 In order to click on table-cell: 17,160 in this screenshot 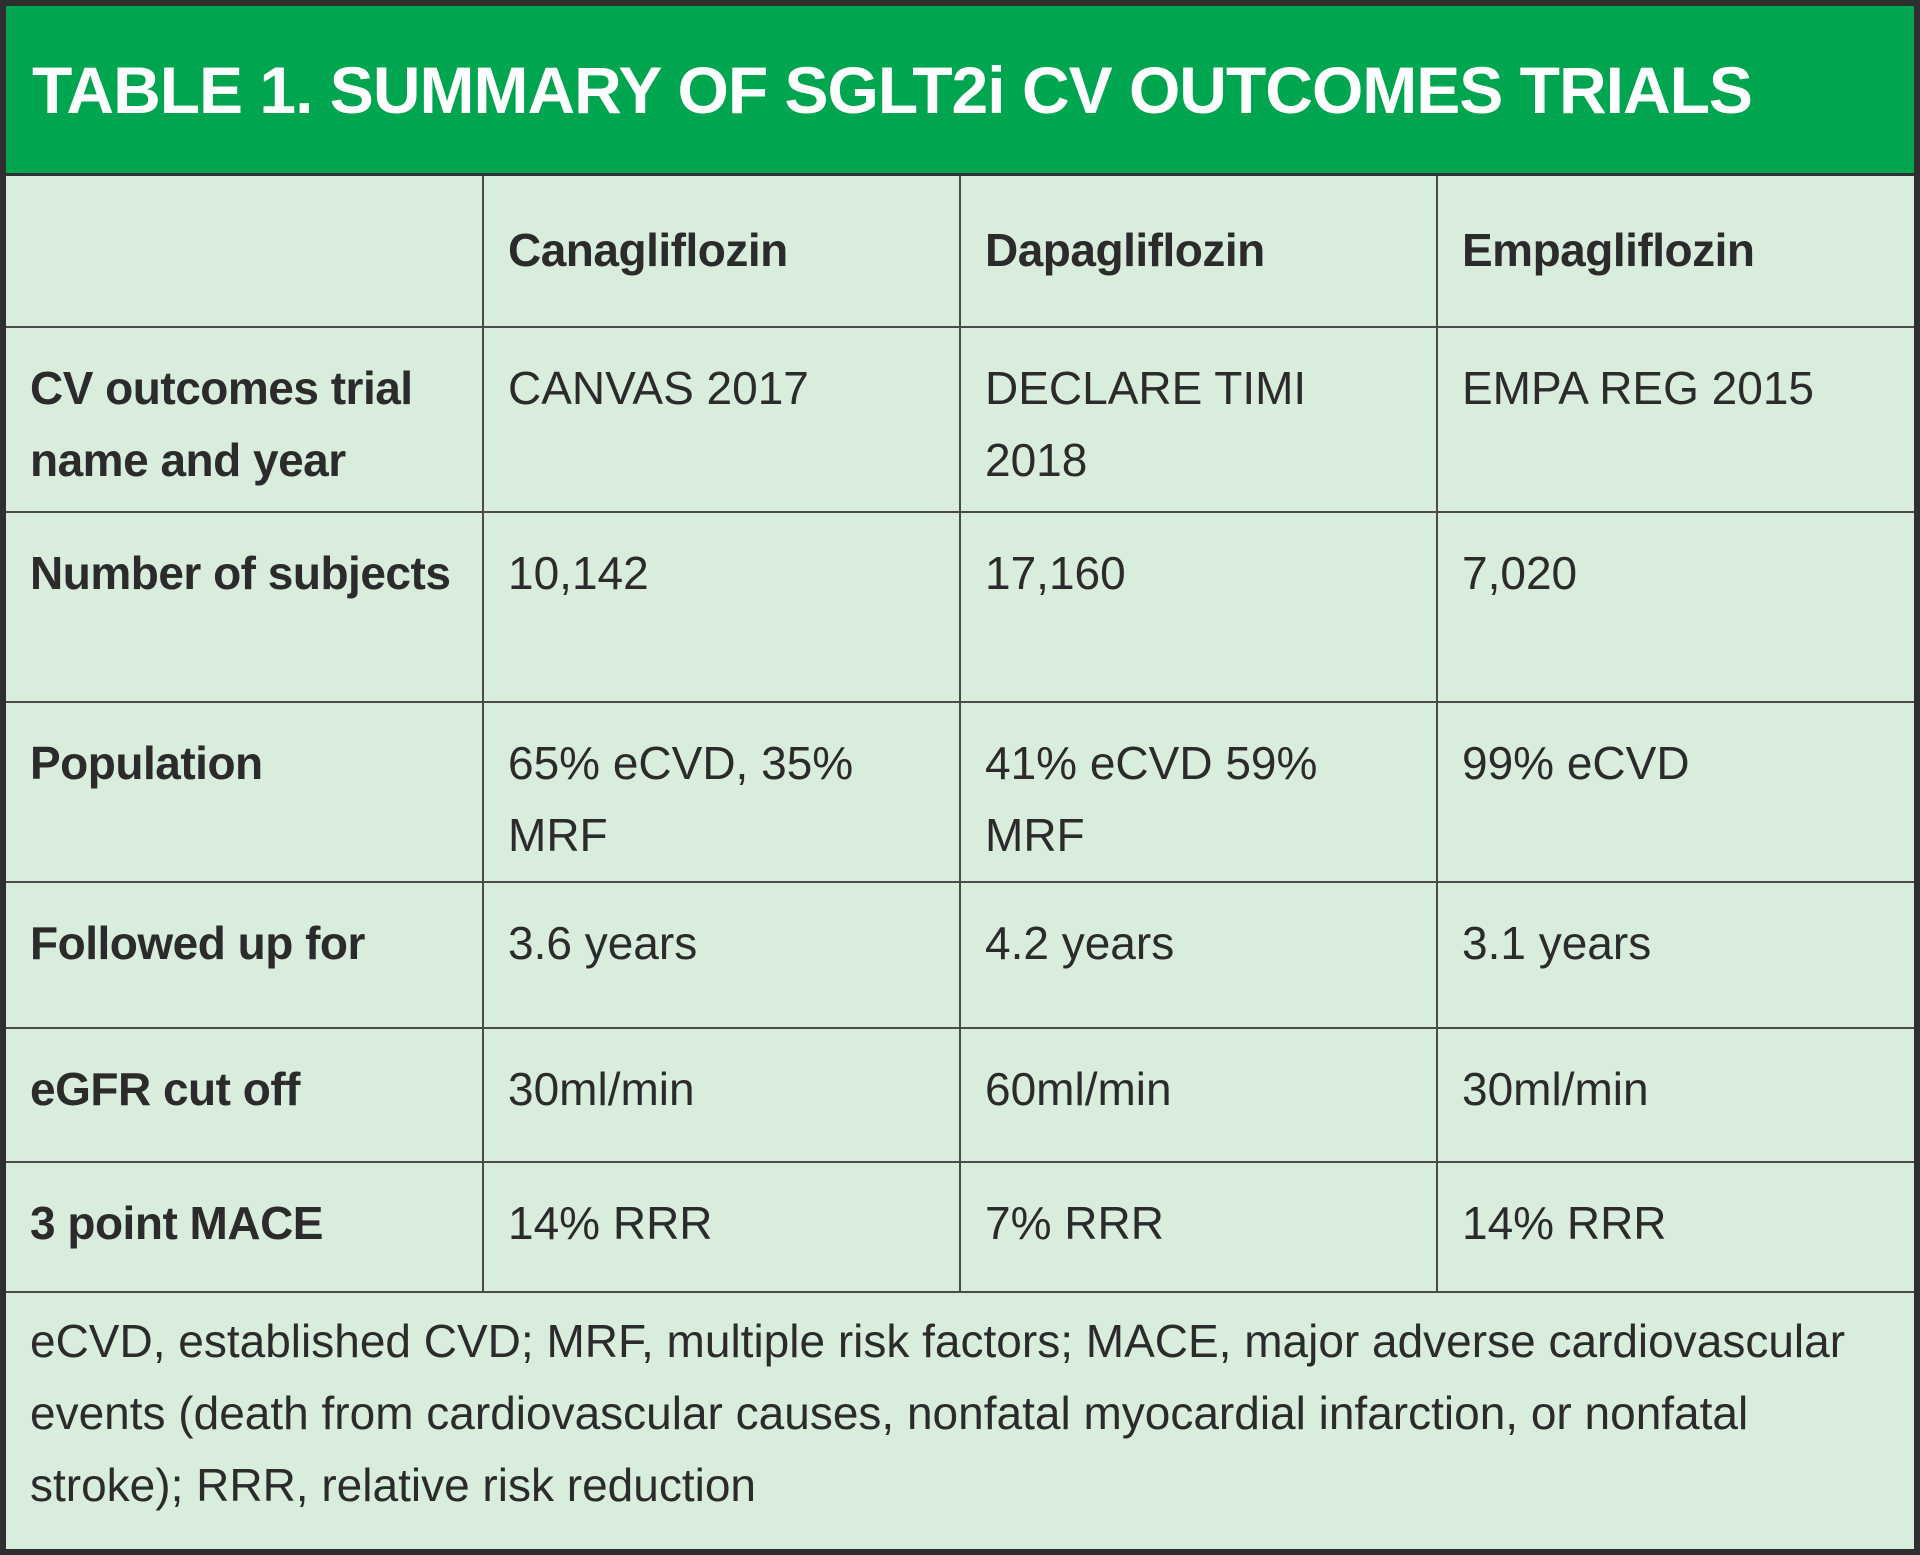, I will do `click(1199, 607)`.